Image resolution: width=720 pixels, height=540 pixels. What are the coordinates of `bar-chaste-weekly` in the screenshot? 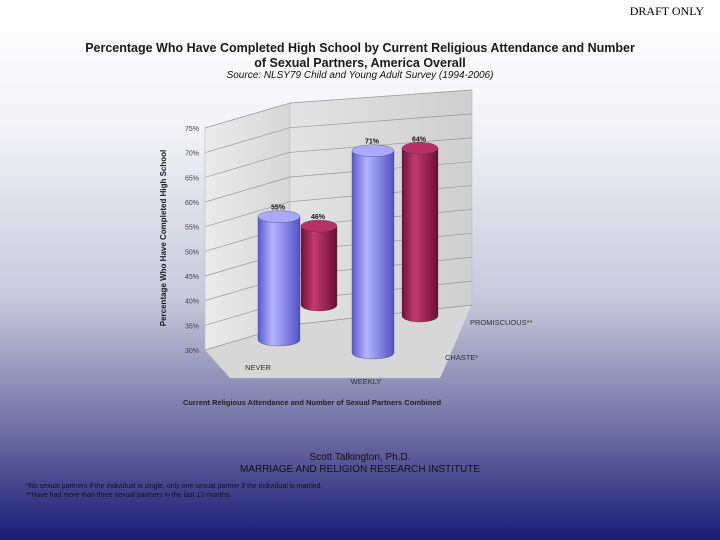 It's located at (373, 252).